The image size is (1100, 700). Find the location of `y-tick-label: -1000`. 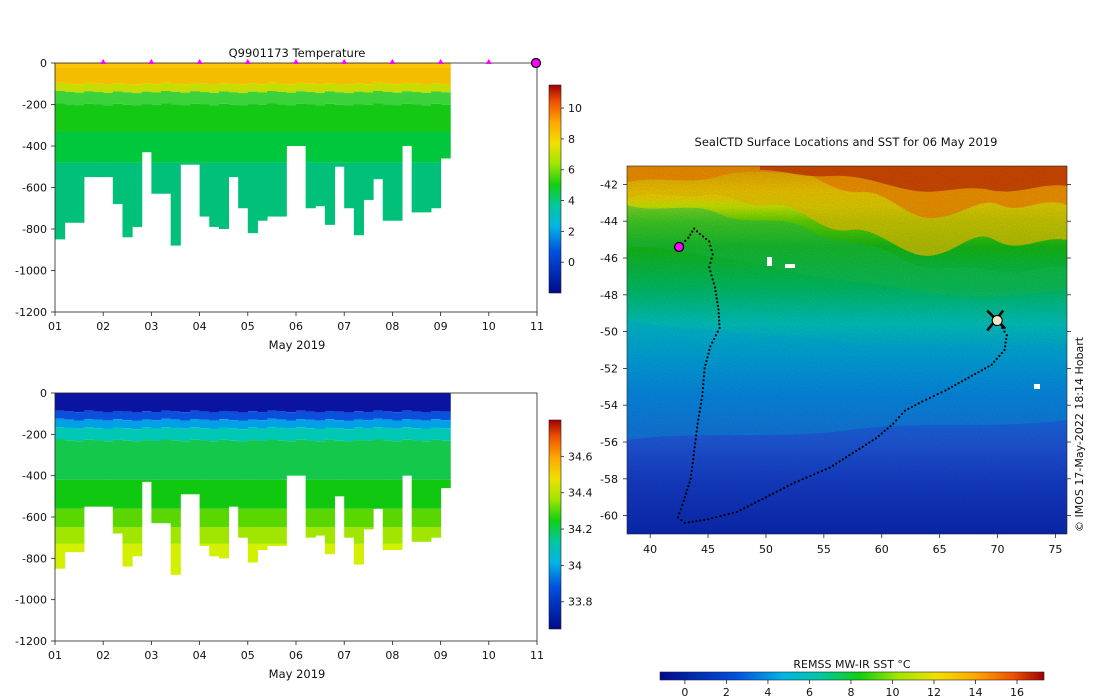

y-tick-label: -1000 is located at coordinates (31, 600).